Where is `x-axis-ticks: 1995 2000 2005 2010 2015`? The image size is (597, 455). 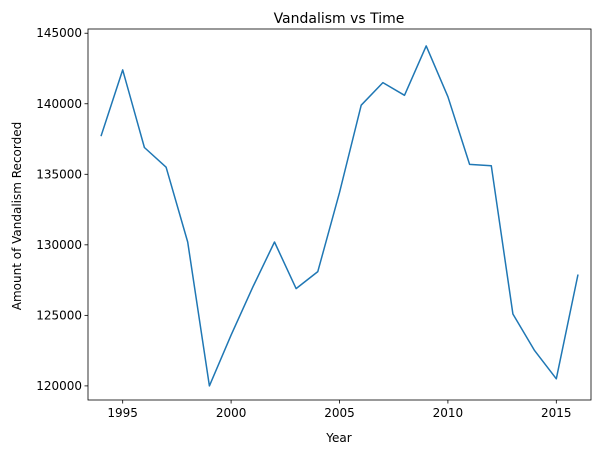
x-axis-ticks: 1995 2000 2005 2010 2015 is located at coordinates (339, 410).